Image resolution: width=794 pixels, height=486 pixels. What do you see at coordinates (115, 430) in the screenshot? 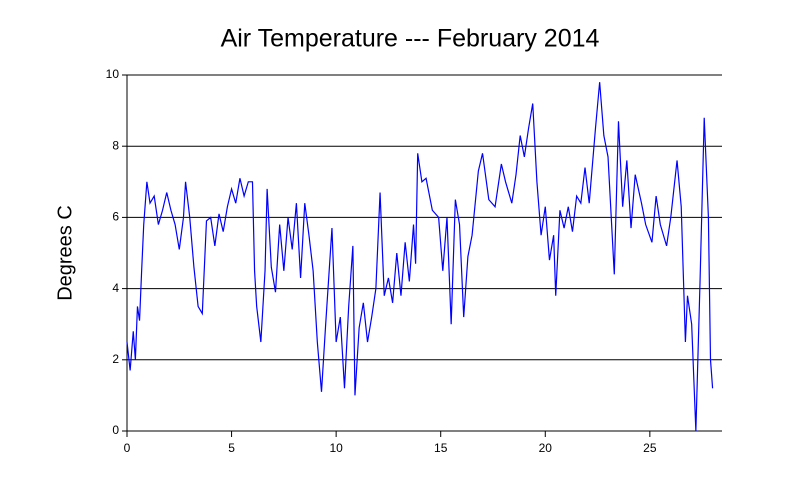
I see `y-tick-label: 0` at bounding box center [115, 430].